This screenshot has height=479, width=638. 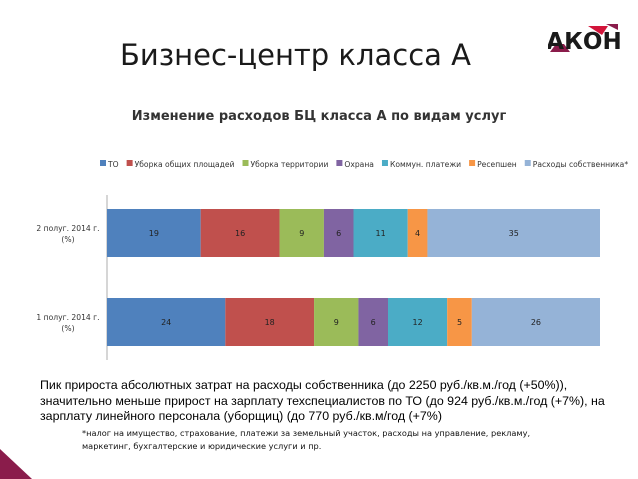 I want to click on data-label-1-0: 24, so click(x=166, y=322).